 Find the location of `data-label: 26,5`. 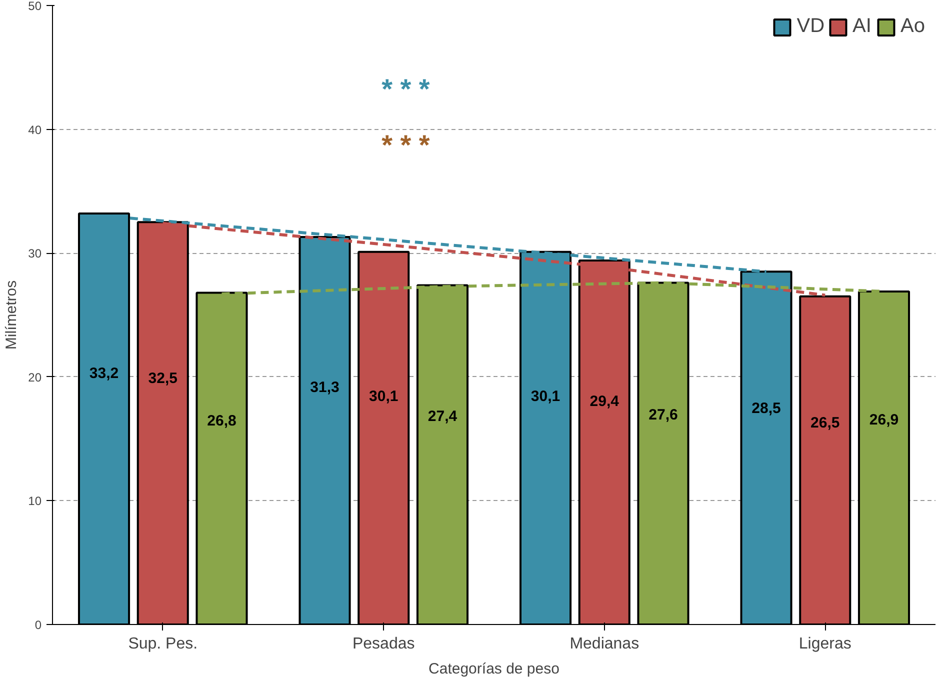

data-label: 26,5 is located at coordinates (825, 423).